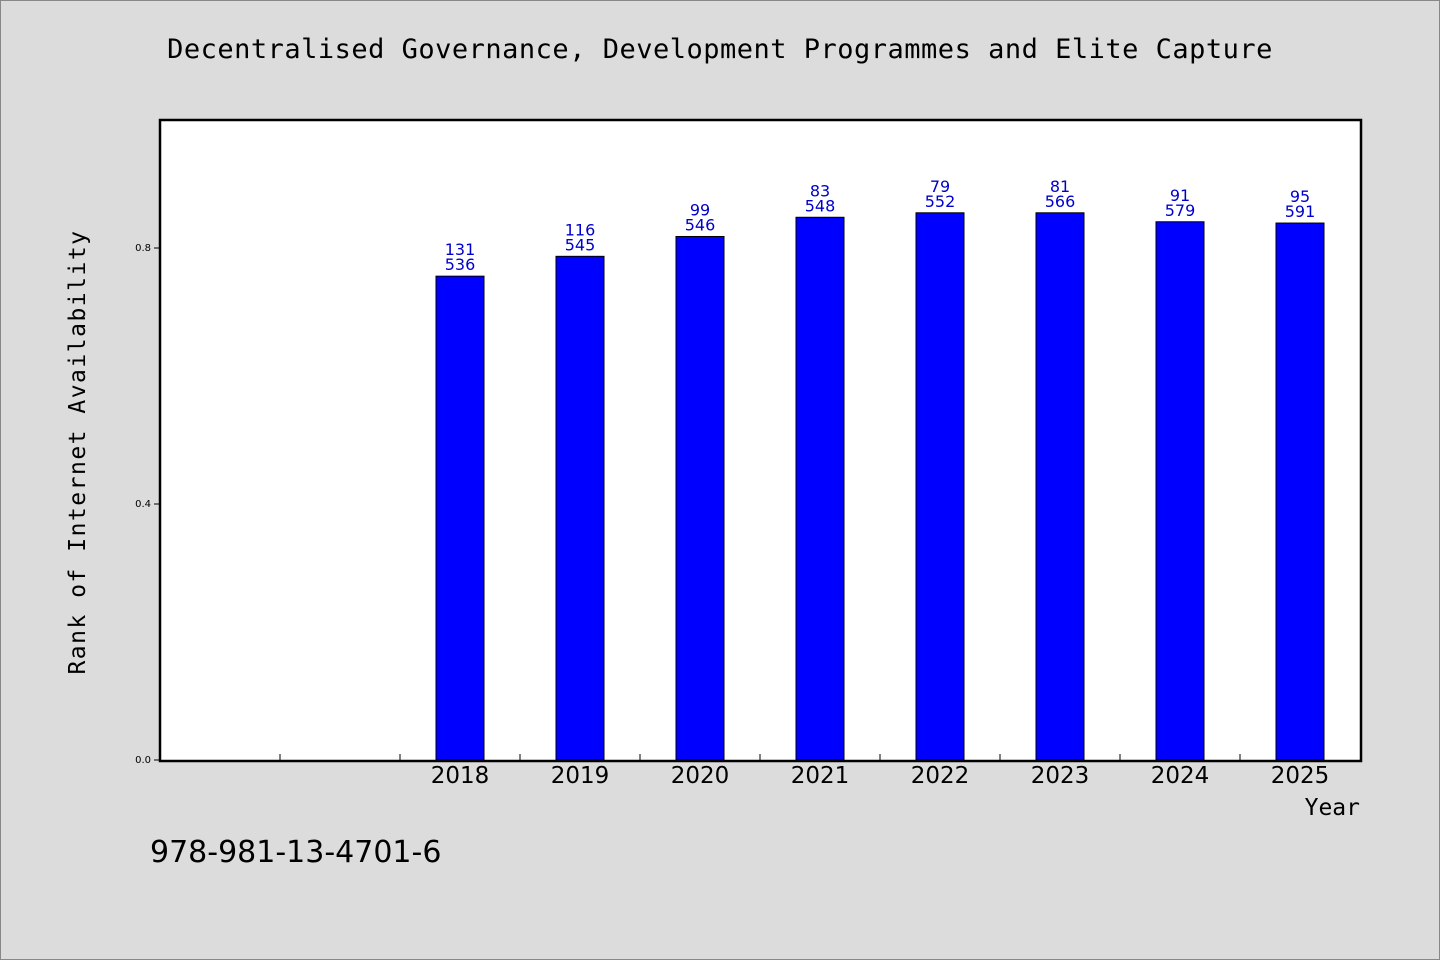 The image size is (1440, 960). I want to click on data-label-top-2022: 79, so click(940, 186).